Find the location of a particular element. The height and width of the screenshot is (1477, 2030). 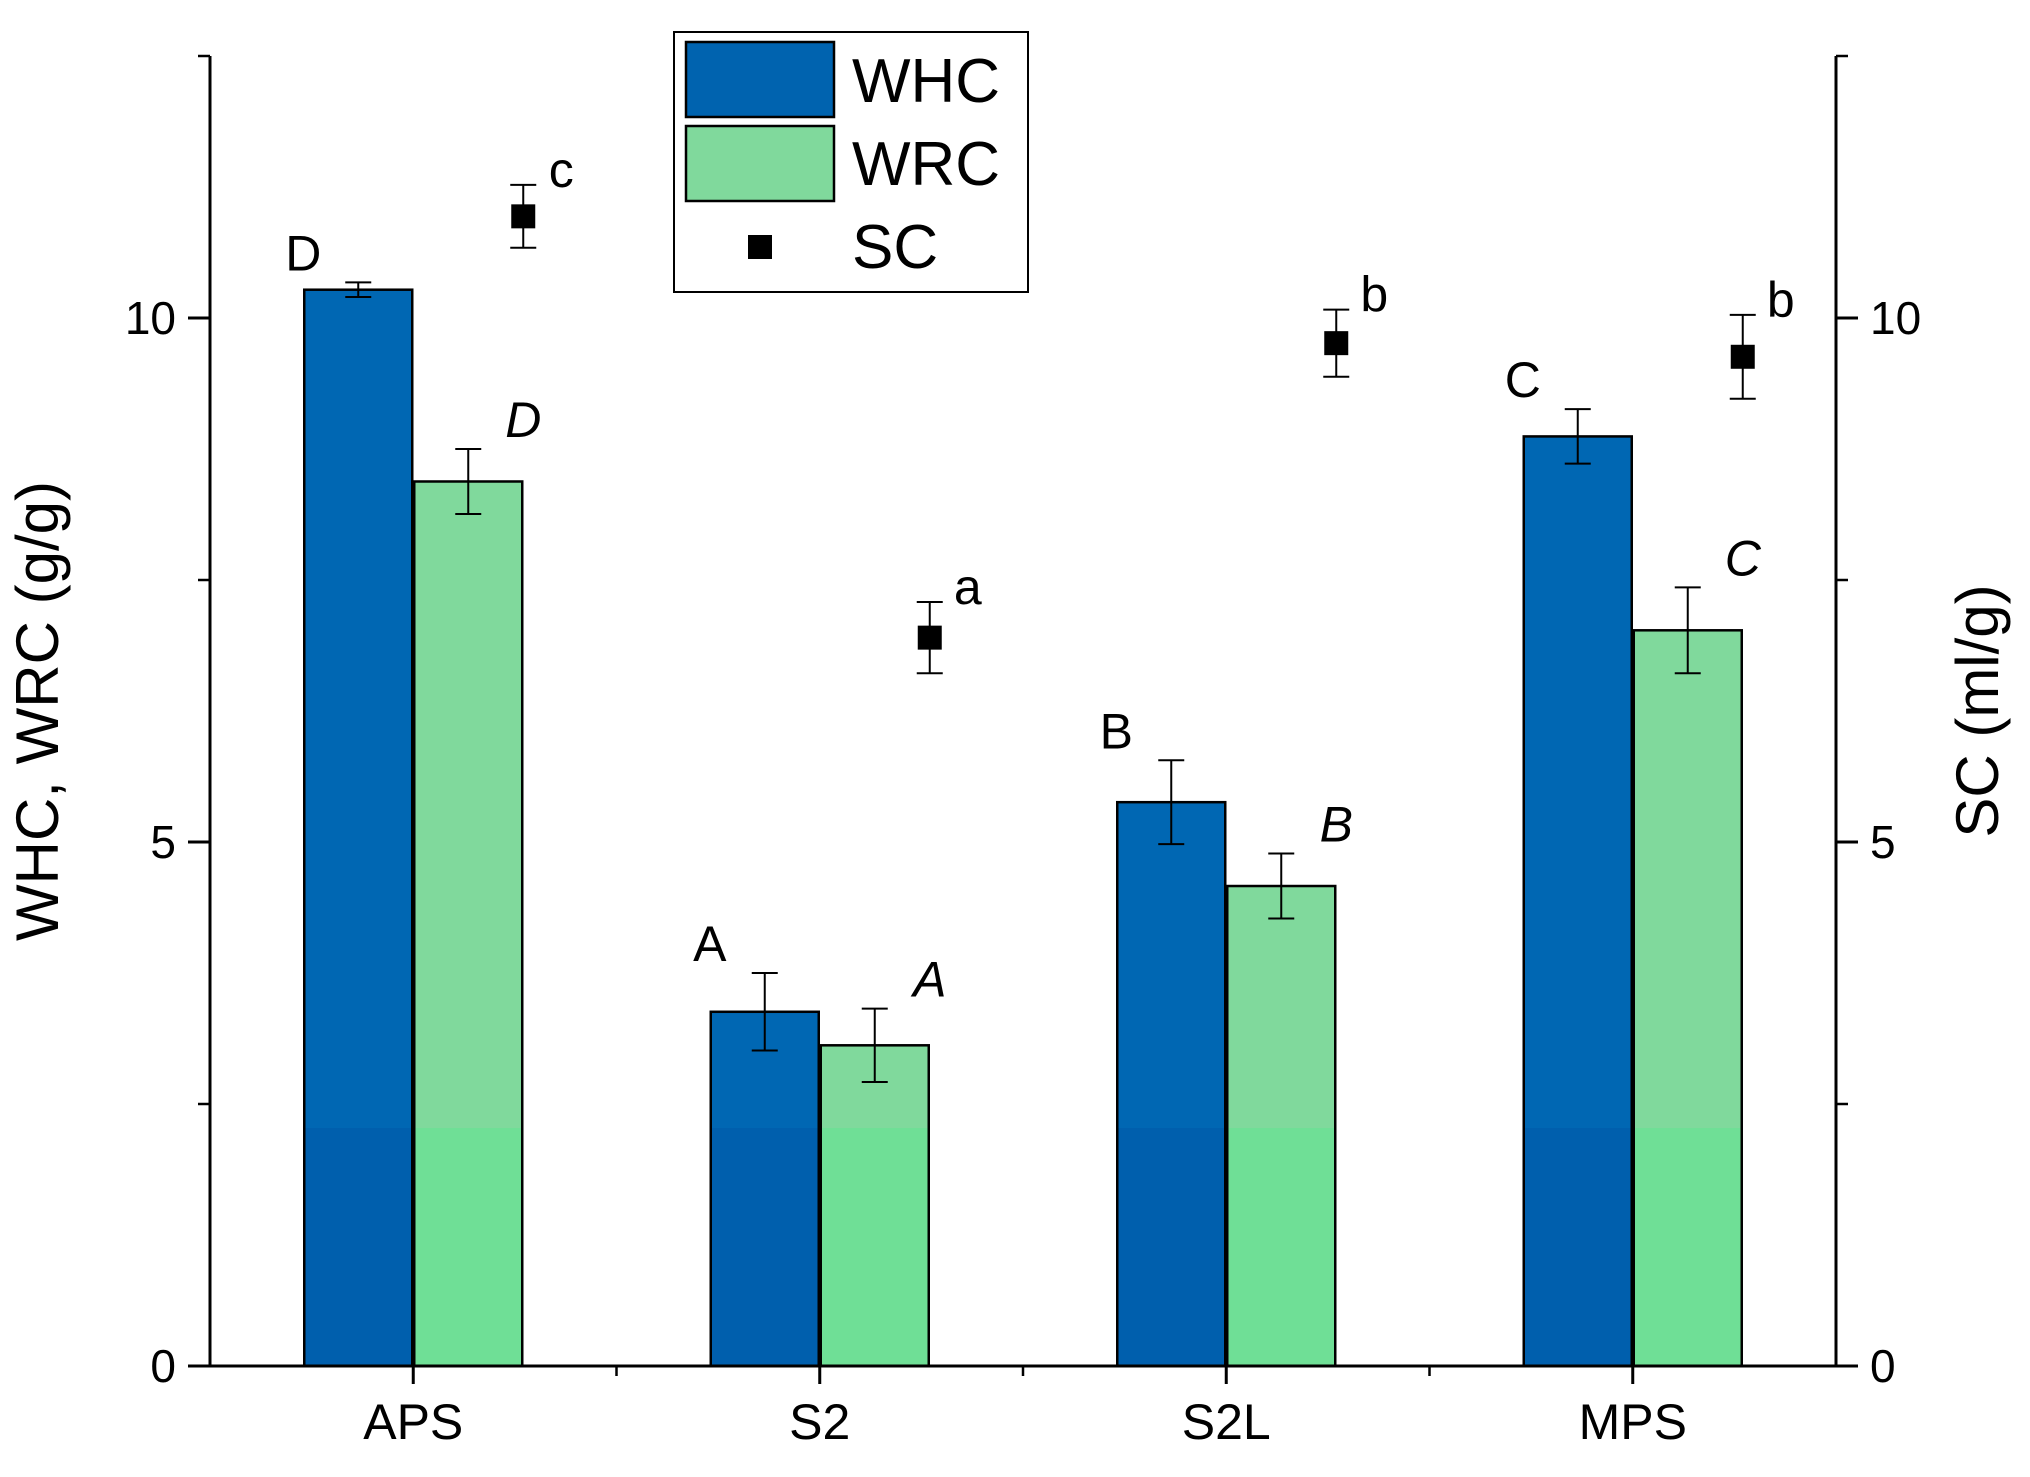

legend-label-wrc: WRC is located at coordinates (926, 164).